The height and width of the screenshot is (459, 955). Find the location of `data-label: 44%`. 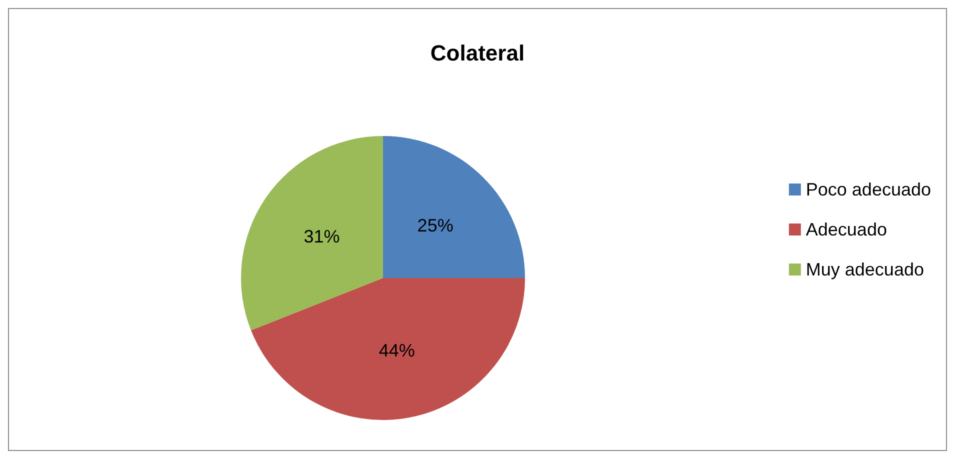

data-label: 44% is located at coordinates (396, 350).